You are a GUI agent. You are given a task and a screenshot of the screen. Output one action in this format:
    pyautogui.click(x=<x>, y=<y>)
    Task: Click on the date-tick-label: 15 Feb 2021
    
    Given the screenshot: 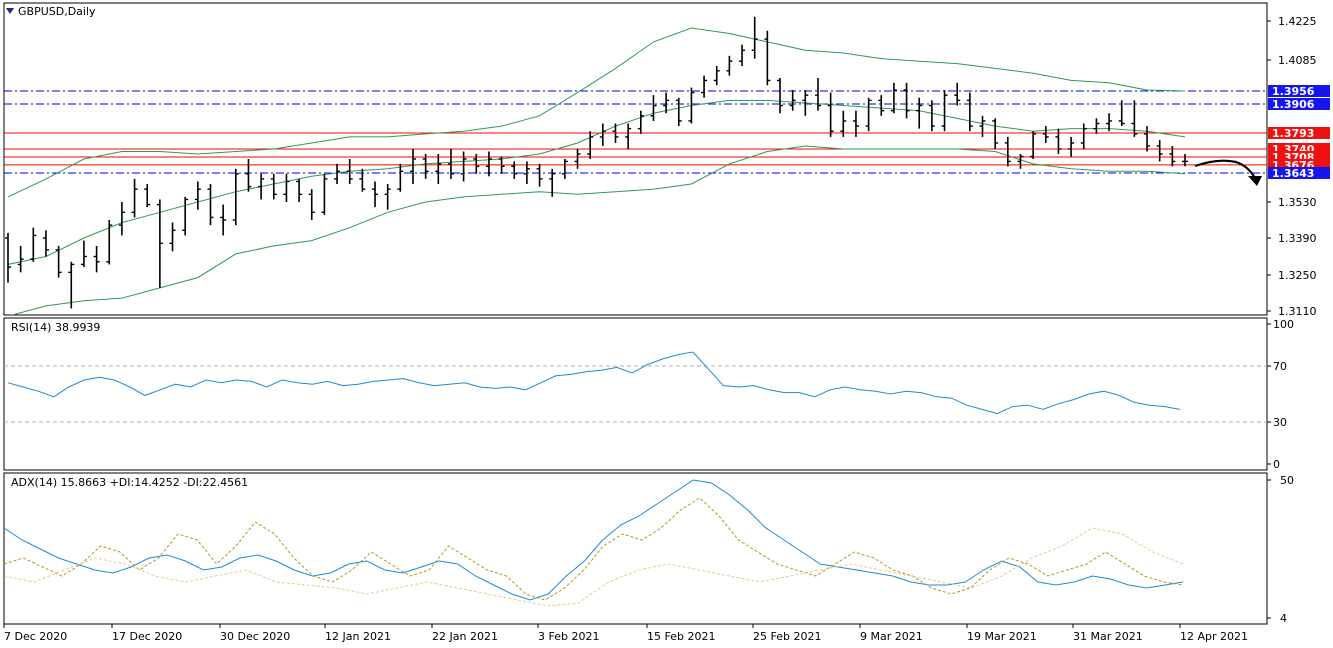 What is the action you would take?
    pyautogui.click(x=681, y=636)
    